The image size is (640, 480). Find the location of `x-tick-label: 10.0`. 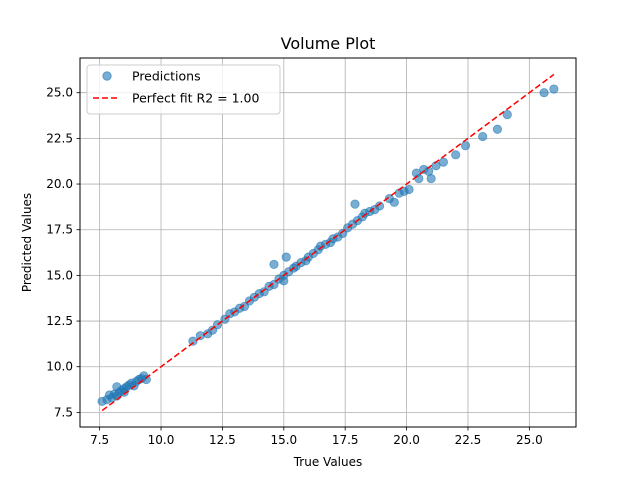

x-tick-label: 10.0 is located at coordinates (161, 440).